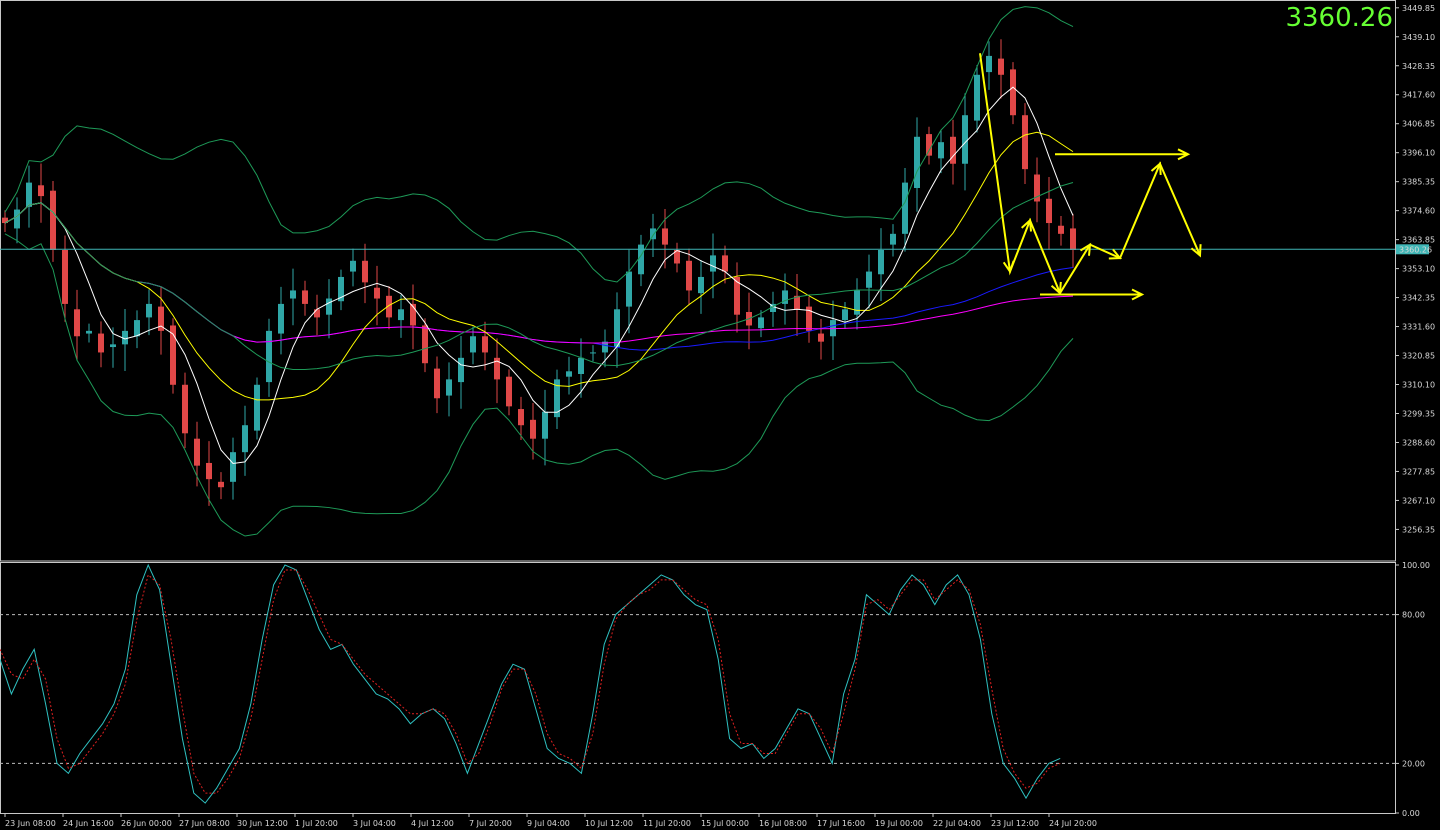 The width and height of the screenshot is (1440, 830). What do you see at coordinates (1418, 471) in the screenshot?
I see `price-tick-label: 3277.85` at bounding box center [1418, 471].